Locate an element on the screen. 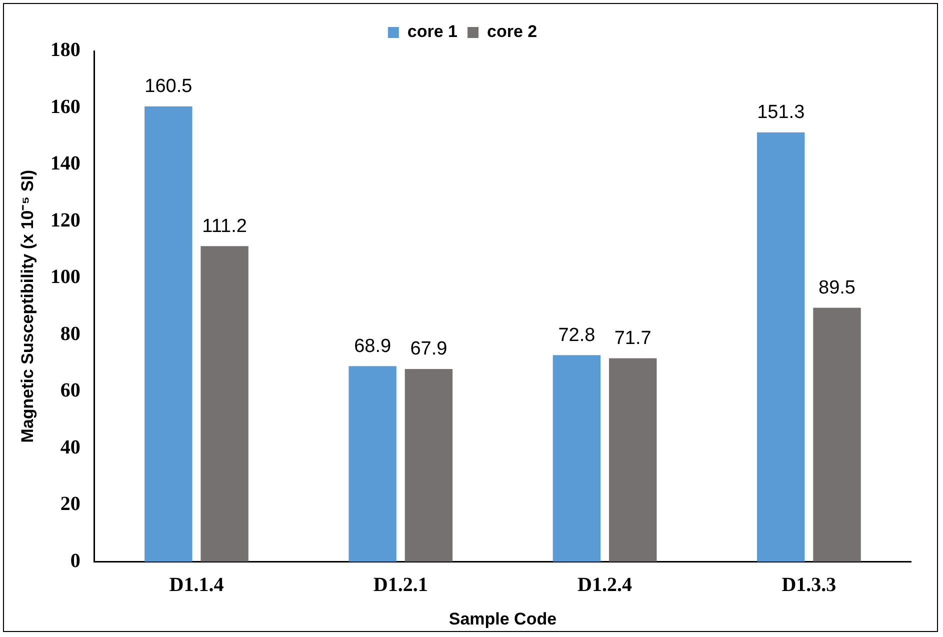 The height and width of the screenshot is (637, 943). y-tick-label: 40 is located at coordinates (70, 447).